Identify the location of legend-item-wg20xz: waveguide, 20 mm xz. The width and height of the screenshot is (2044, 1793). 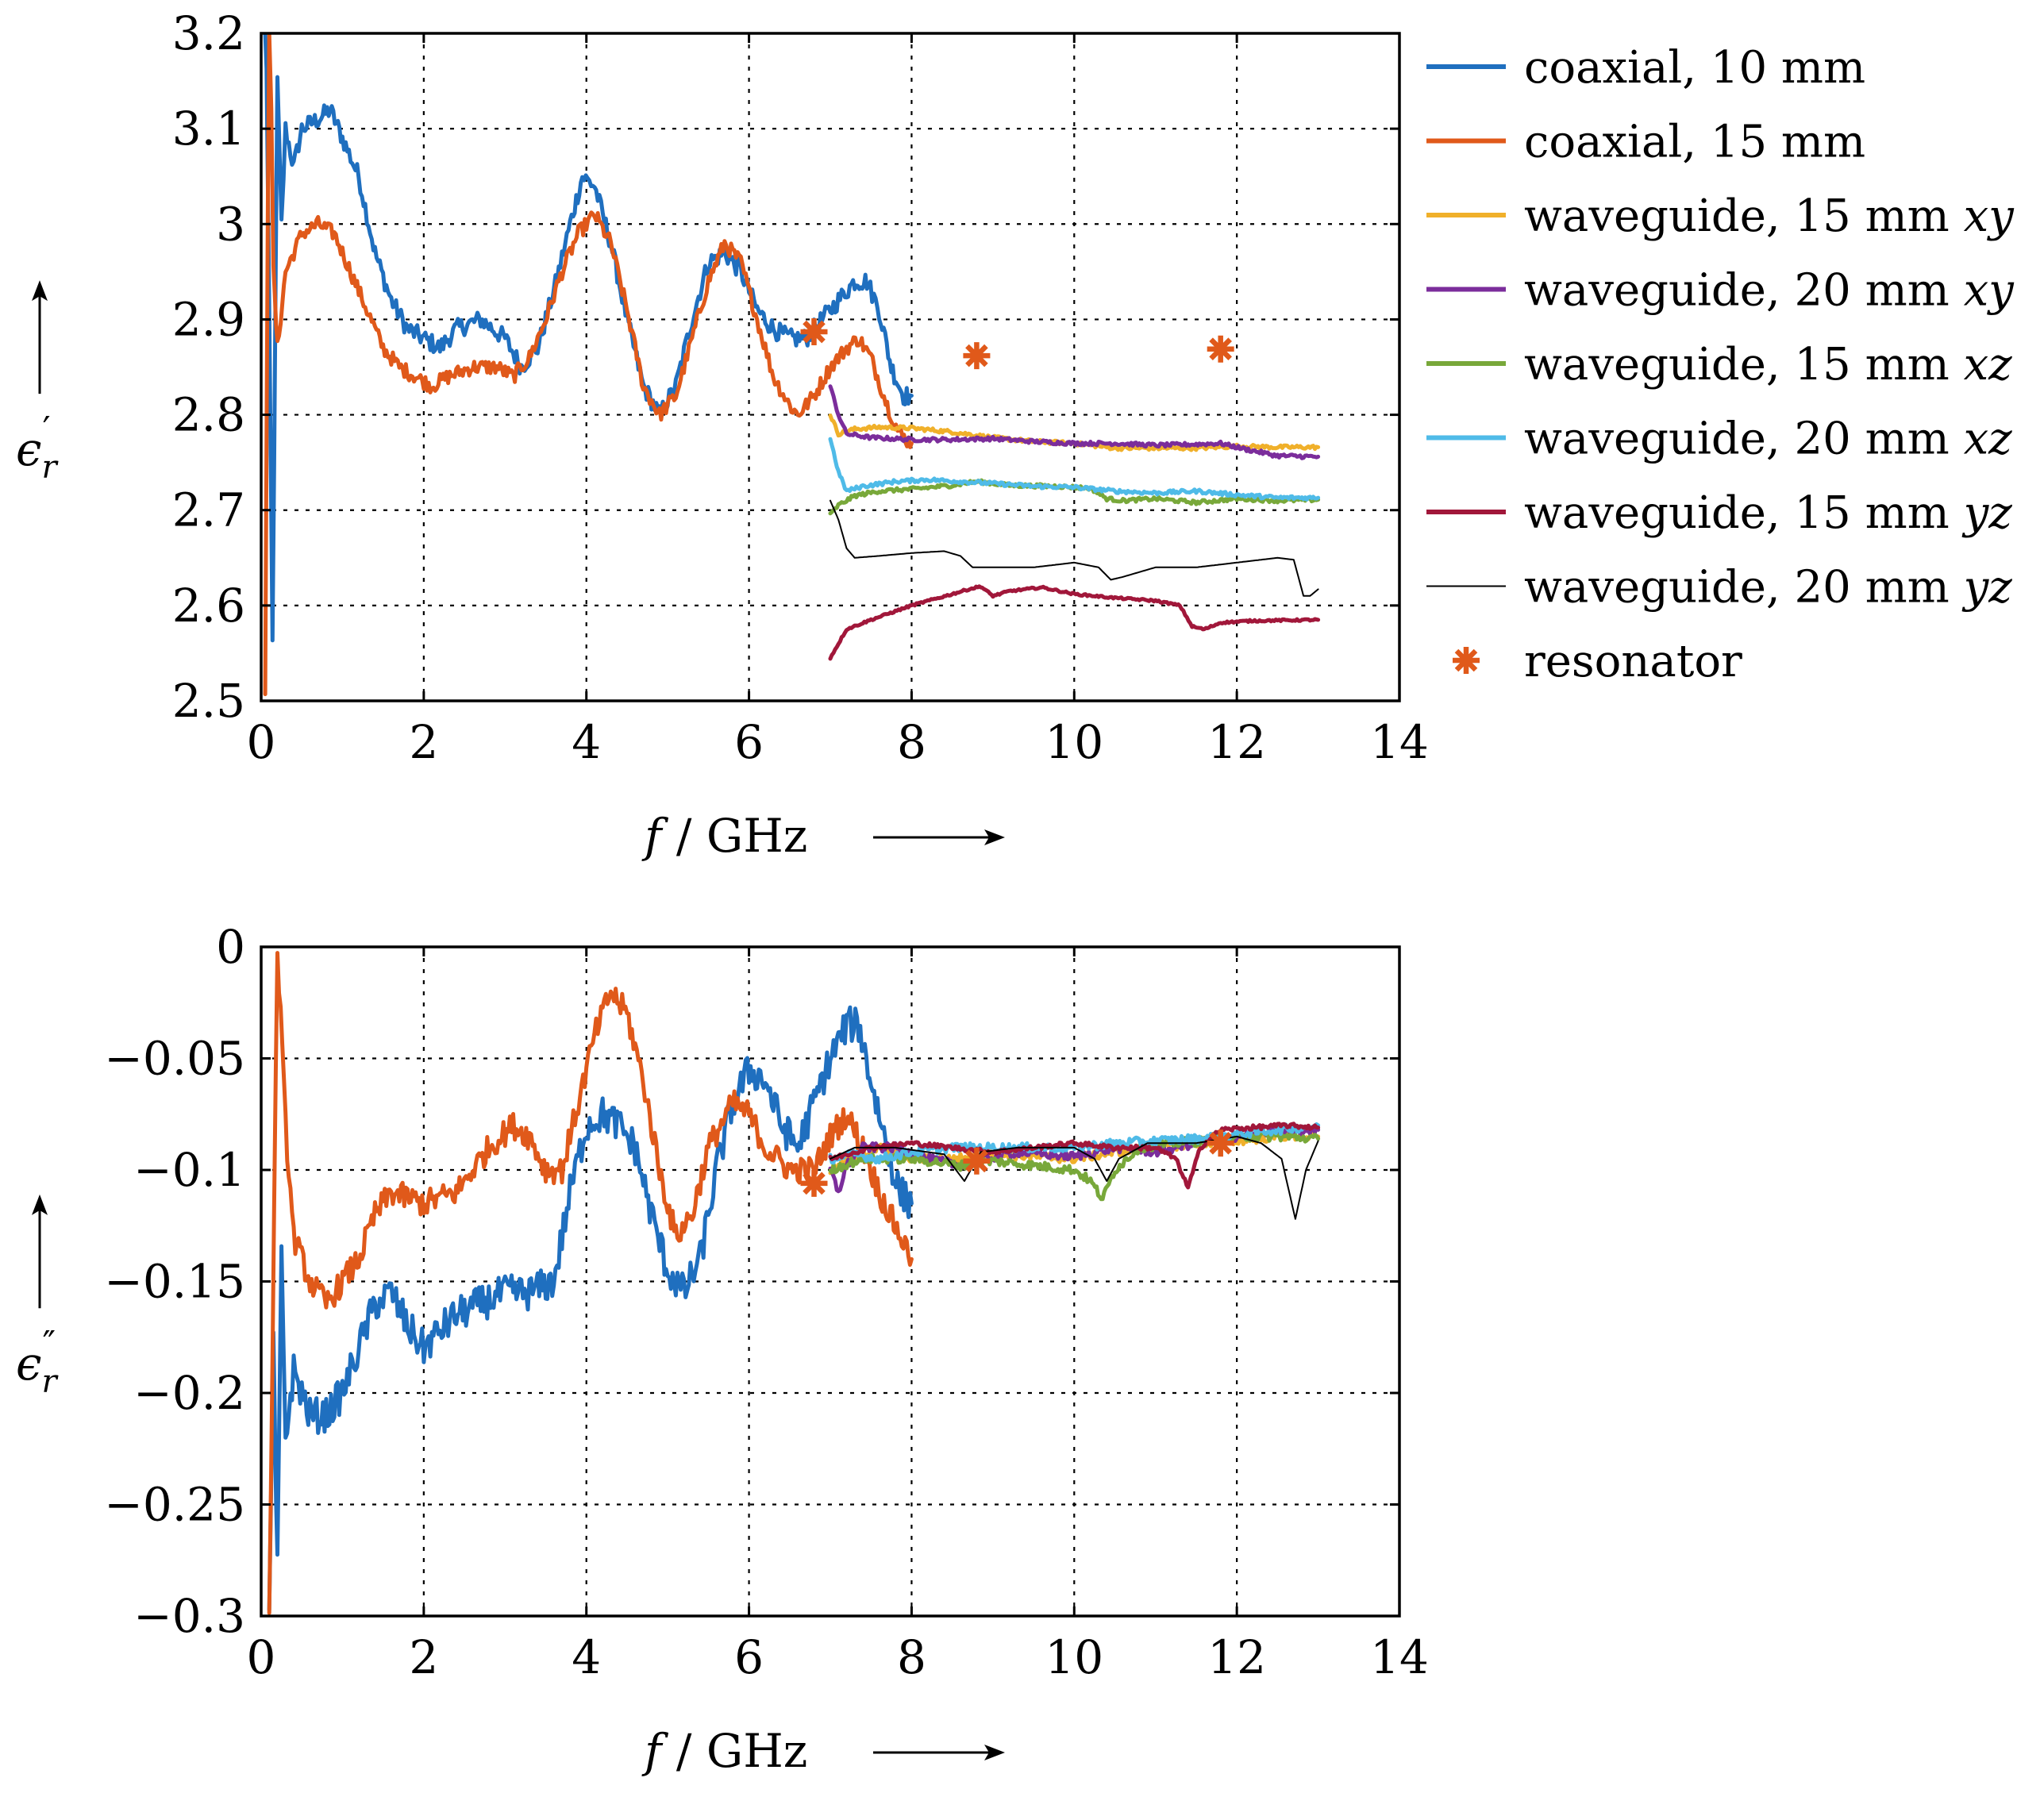
(1719, 440).